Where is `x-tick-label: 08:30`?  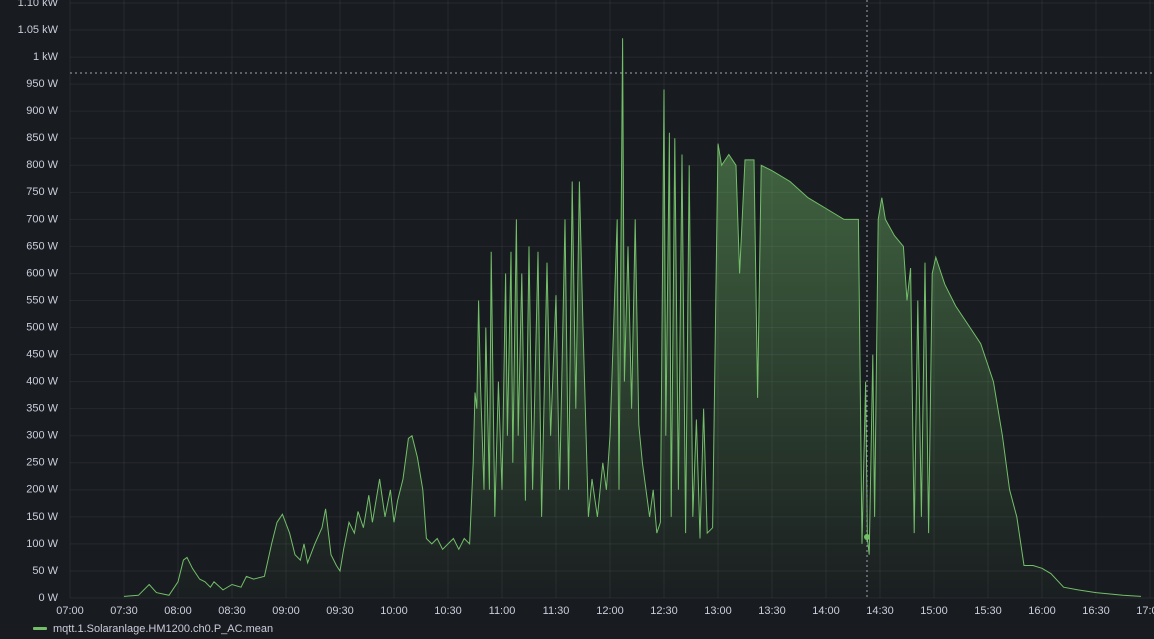
x-tick-label: 08:30 is located at coordinates (232, 611).